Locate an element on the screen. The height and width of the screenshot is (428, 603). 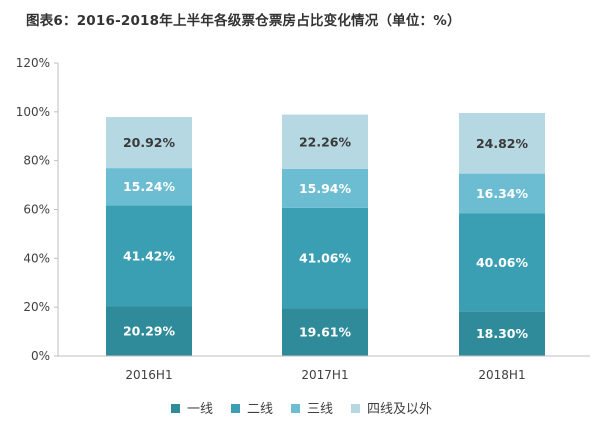
legend-label: 三线 is located at coordinates (320, 409).